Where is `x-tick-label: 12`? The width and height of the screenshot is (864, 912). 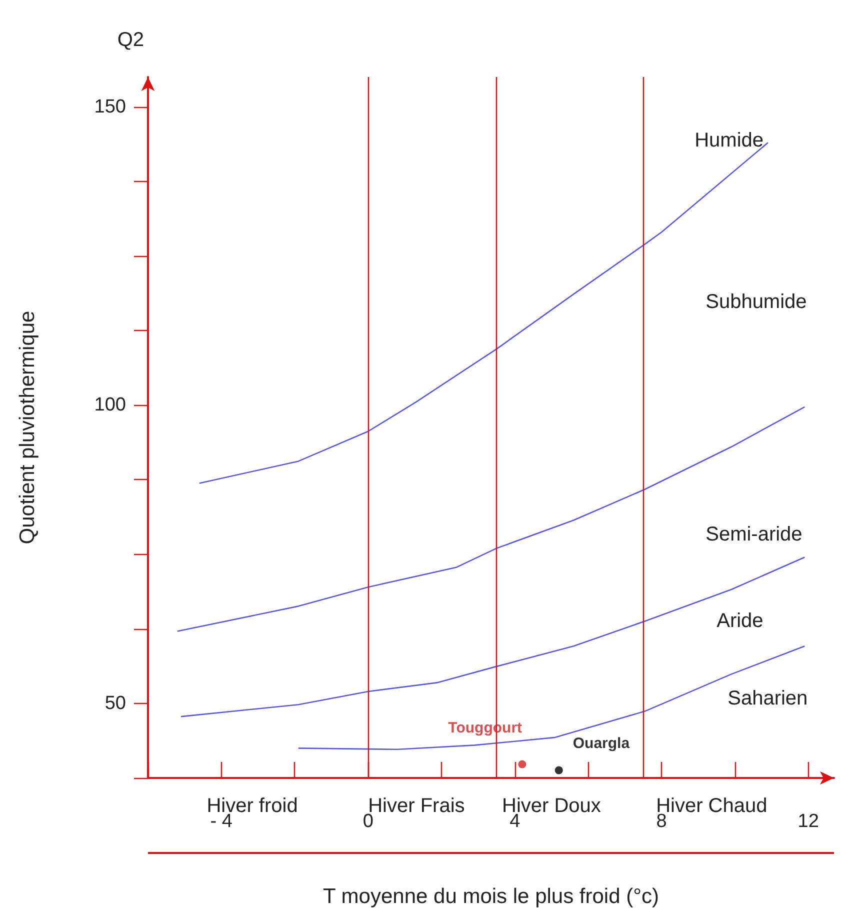 x-tick-label: 12 is located at coordinates (808, 821).